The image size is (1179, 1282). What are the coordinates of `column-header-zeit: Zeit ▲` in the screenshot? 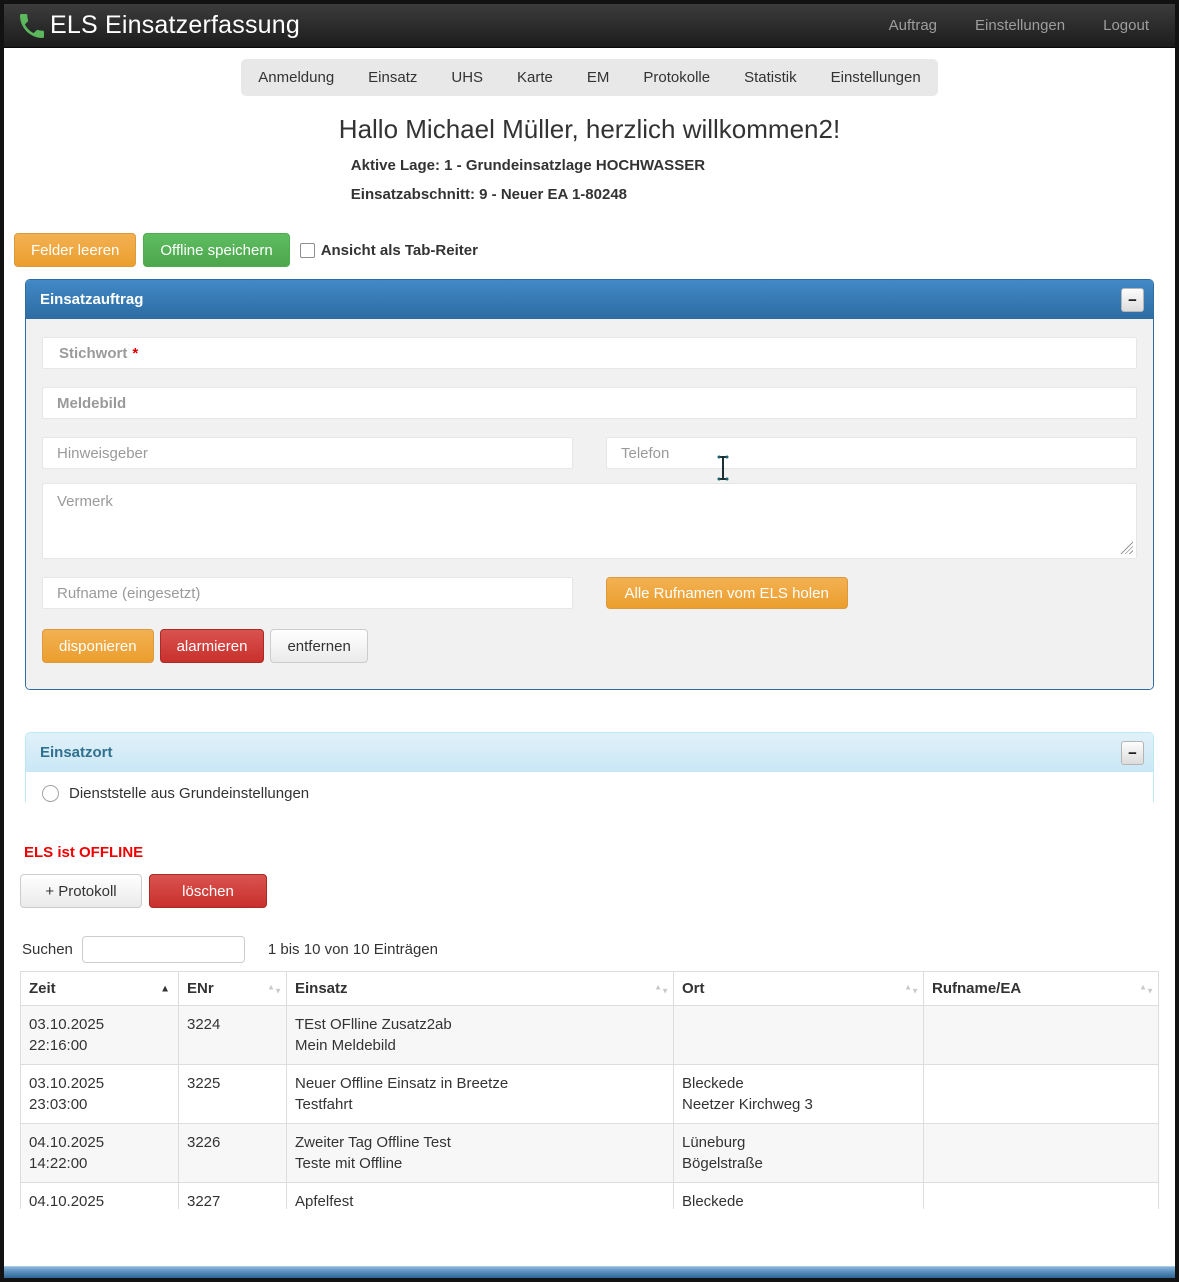 It's located at (99, 988).